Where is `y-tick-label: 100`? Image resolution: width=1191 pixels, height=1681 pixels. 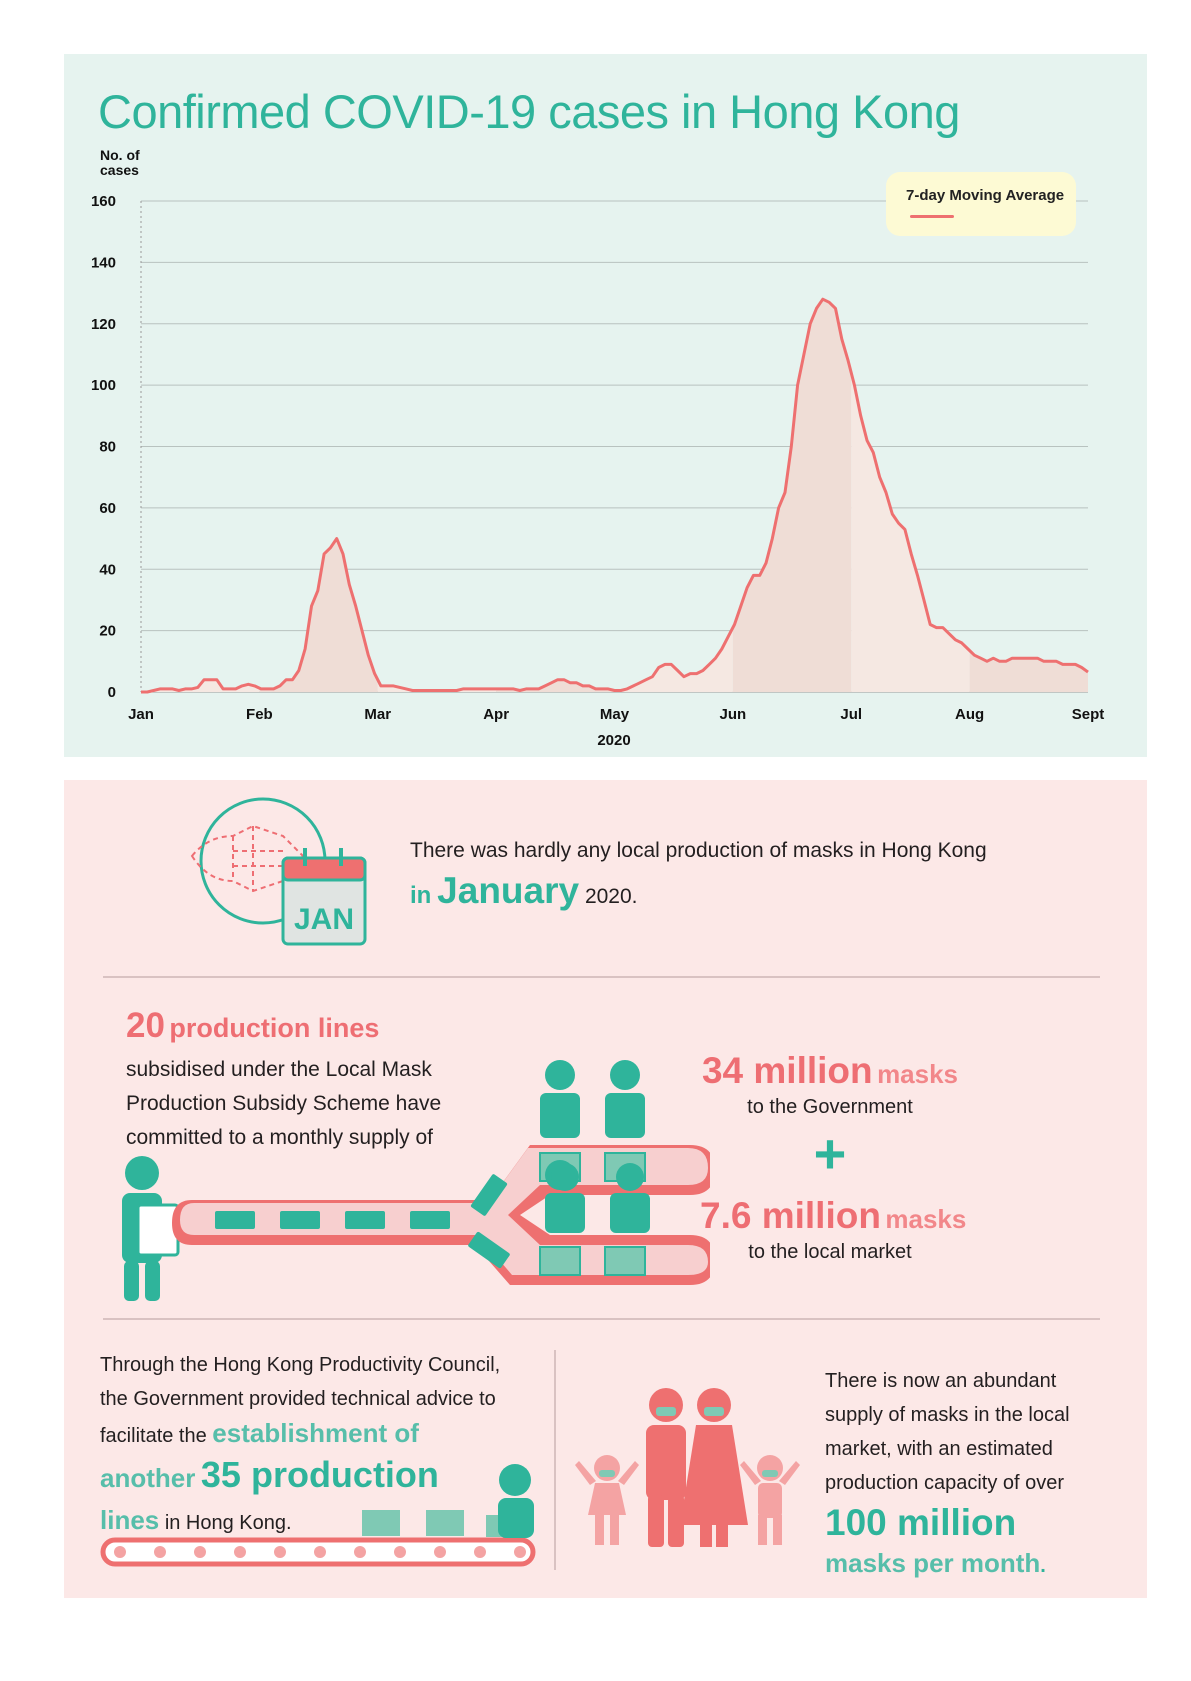
y-tick-label: 100 is located at coordinates (103, 385).